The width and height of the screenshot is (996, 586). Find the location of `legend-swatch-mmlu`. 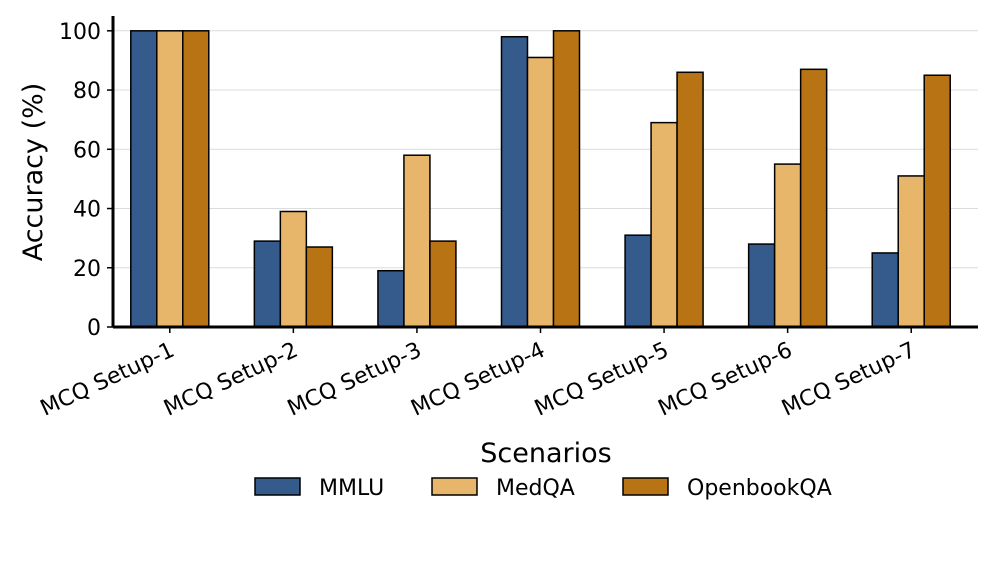

legend-swatch-mmlu is located at coordinates (277, 486).